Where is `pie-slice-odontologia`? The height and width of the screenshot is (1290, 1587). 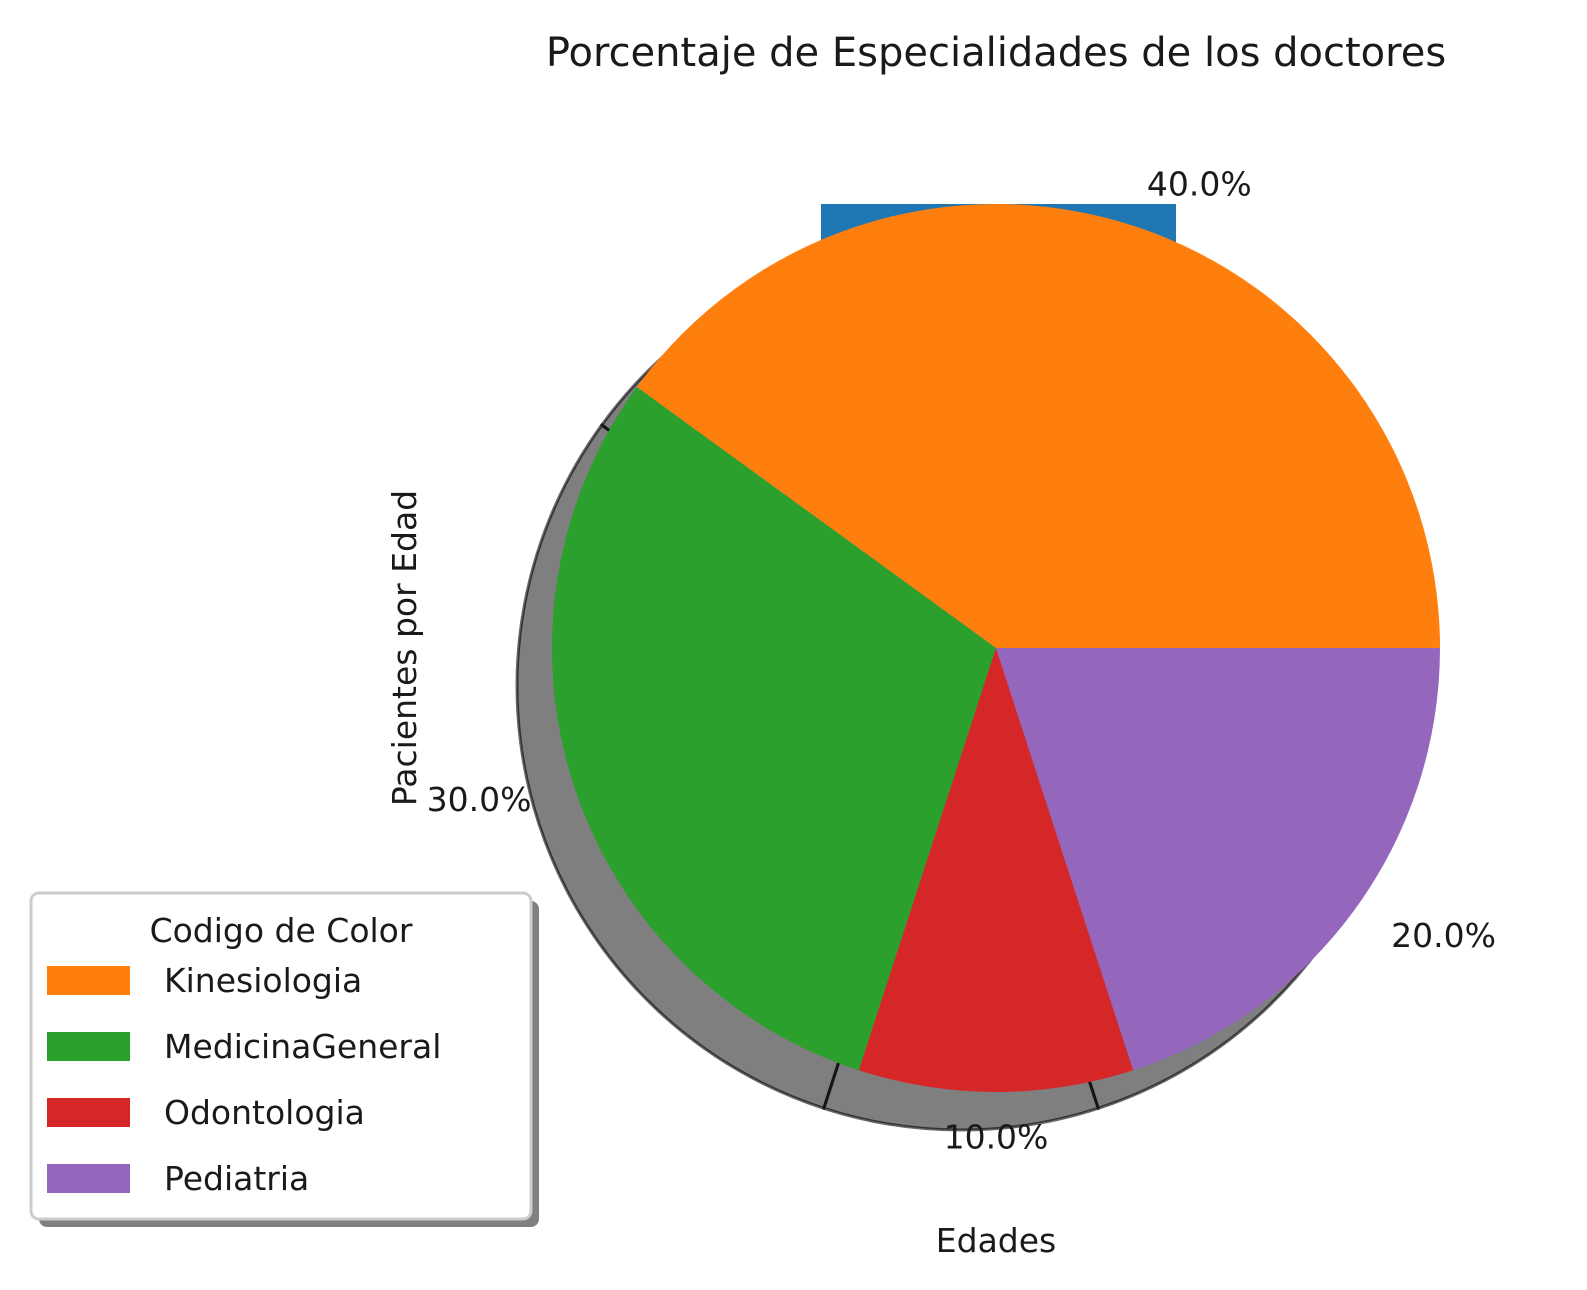
pie-slice-odontologia is located at coordinates (996, 870).